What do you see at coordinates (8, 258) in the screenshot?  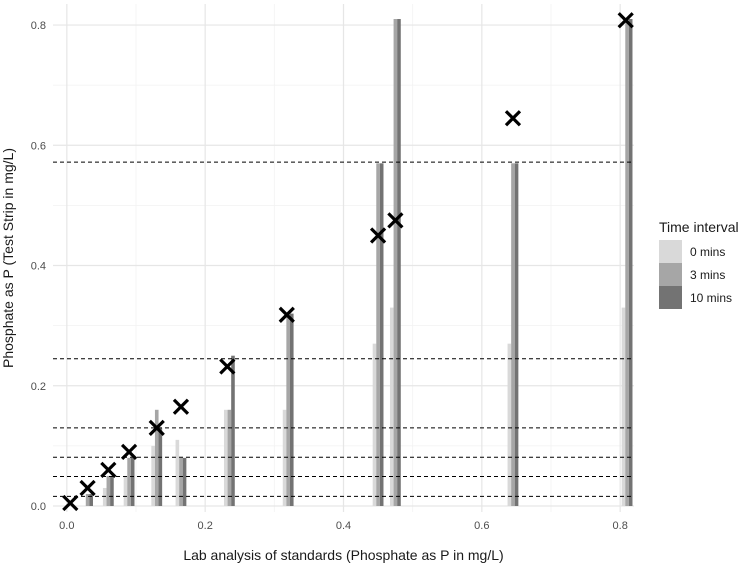 I see `y-axis-title: Phosphate as P (Test Strip in mg/L)` at bounding box center [8, 258].